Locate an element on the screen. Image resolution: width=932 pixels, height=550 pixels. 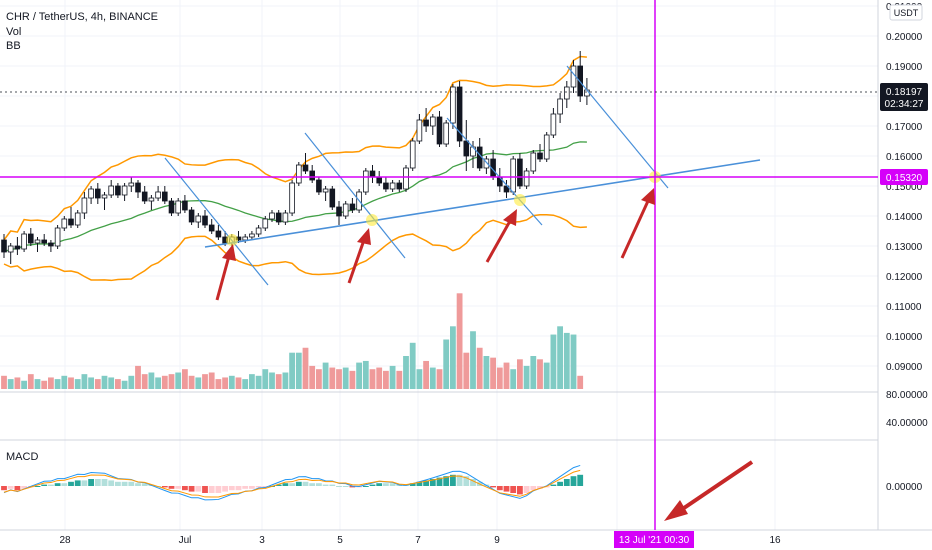
support-trendline is located at coordinates (482, 203).